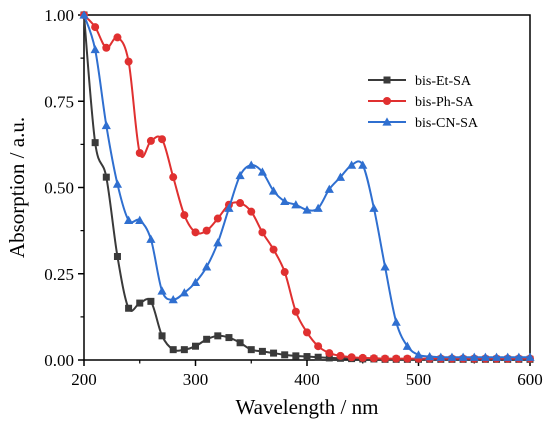 This screenshot has height=425, width=550. I want to click on y-tick-label: 0.25, so click(59, 274).